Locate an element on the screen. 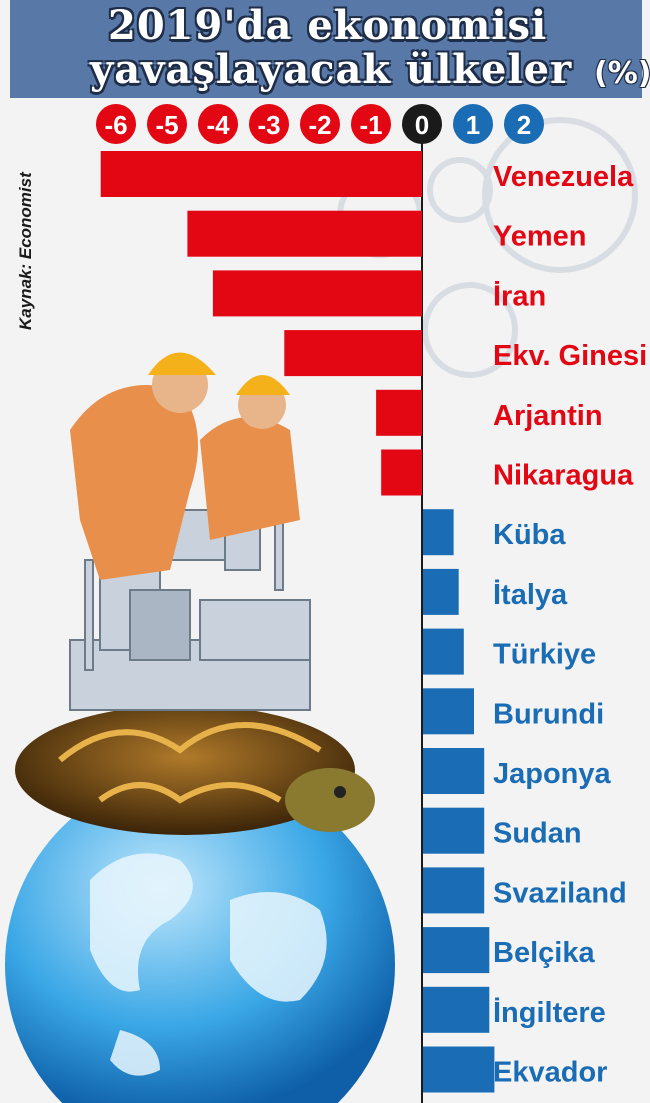  country-label: Yemen is located at coordinates (540, 237).